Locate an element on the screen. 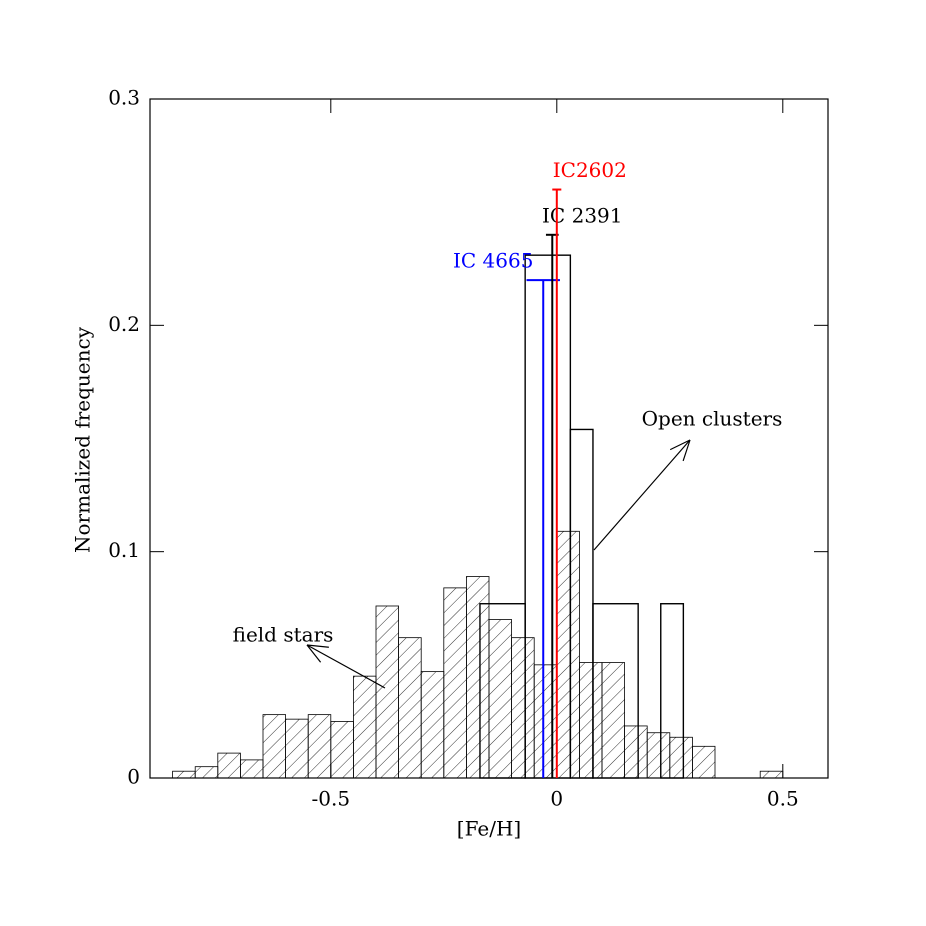  y-tick-label: 0.3 is located at coordinates (124, 98).